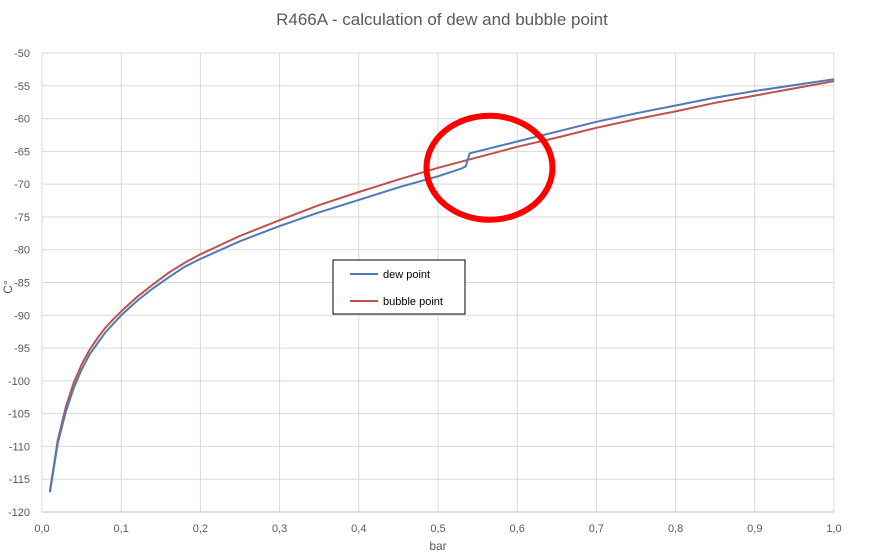  Describe the element at coordinates (19, 513) in the screenshot. I see `y-tick-label: -120` at that location.